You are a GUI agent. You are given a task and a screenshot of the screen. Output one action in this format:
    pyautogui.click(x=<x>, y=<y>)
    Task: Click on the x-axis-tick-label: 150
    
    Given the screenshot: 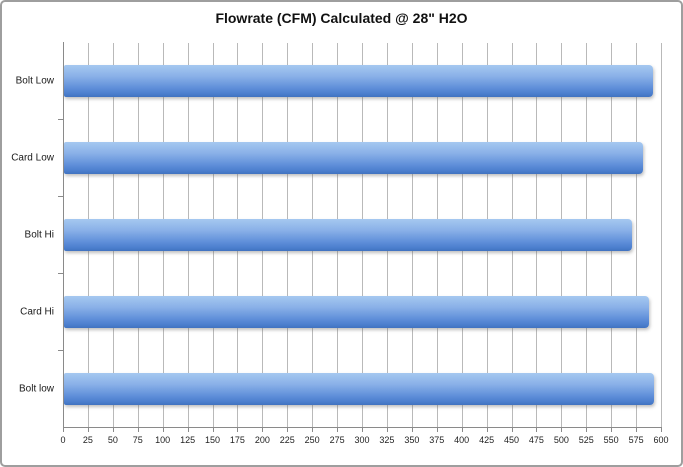 What is the action you would take?
    pyautogui.click(x=212, y=440)
    